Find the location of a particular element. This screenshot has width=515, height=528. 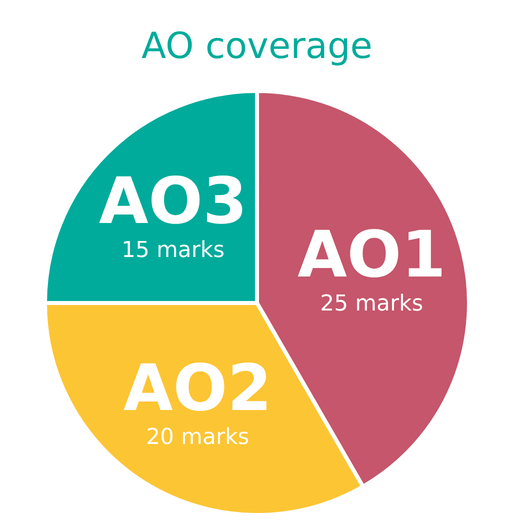

data-label: 20 marks is located at coordinates (198, 437).